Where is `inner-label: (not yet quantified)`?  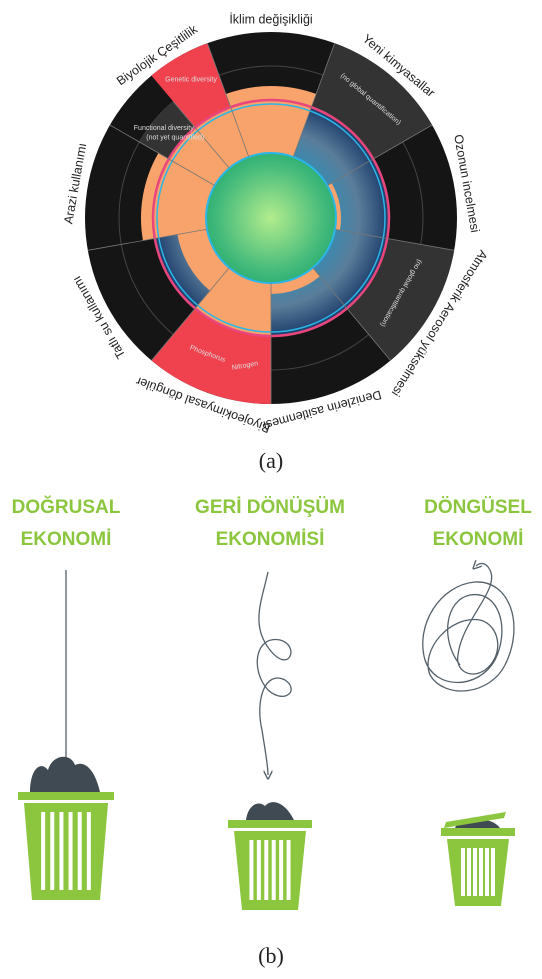
inner-label: (not yet quantified) is located at coordinates (175, 137).